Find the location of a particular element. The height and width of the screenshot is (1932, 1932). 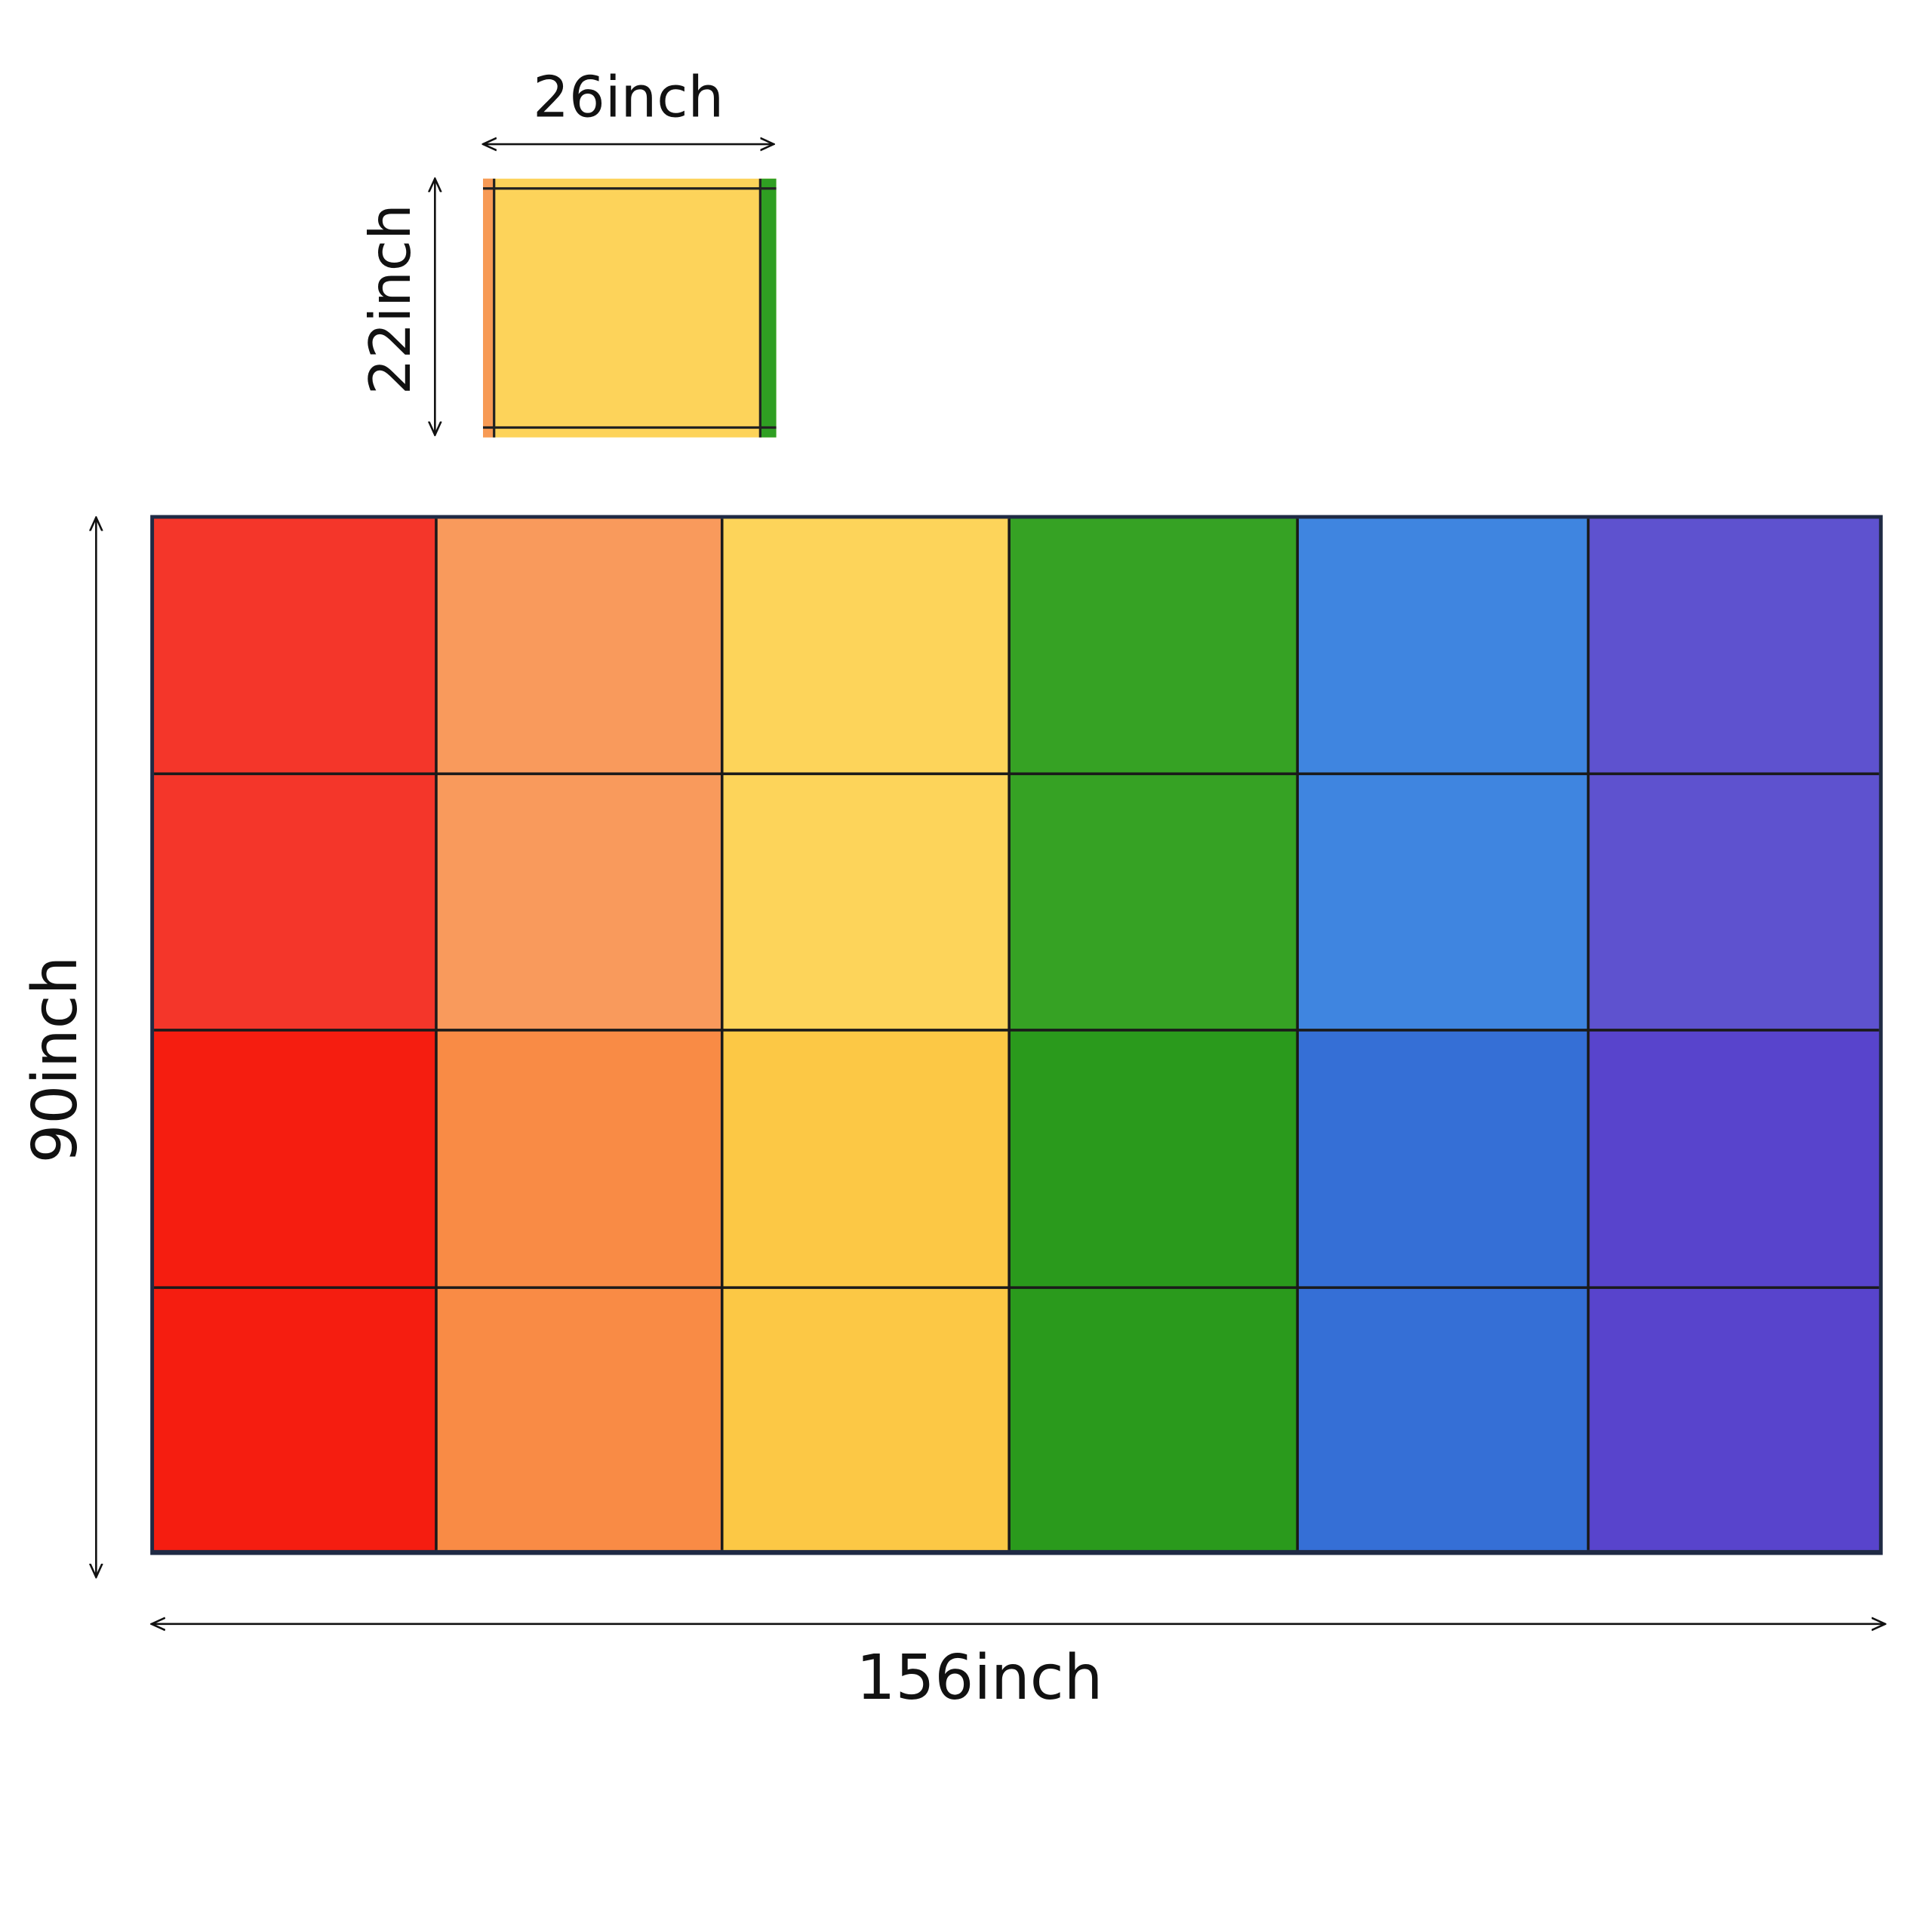

tile-edge-orange is located at coordinates (488, 308).